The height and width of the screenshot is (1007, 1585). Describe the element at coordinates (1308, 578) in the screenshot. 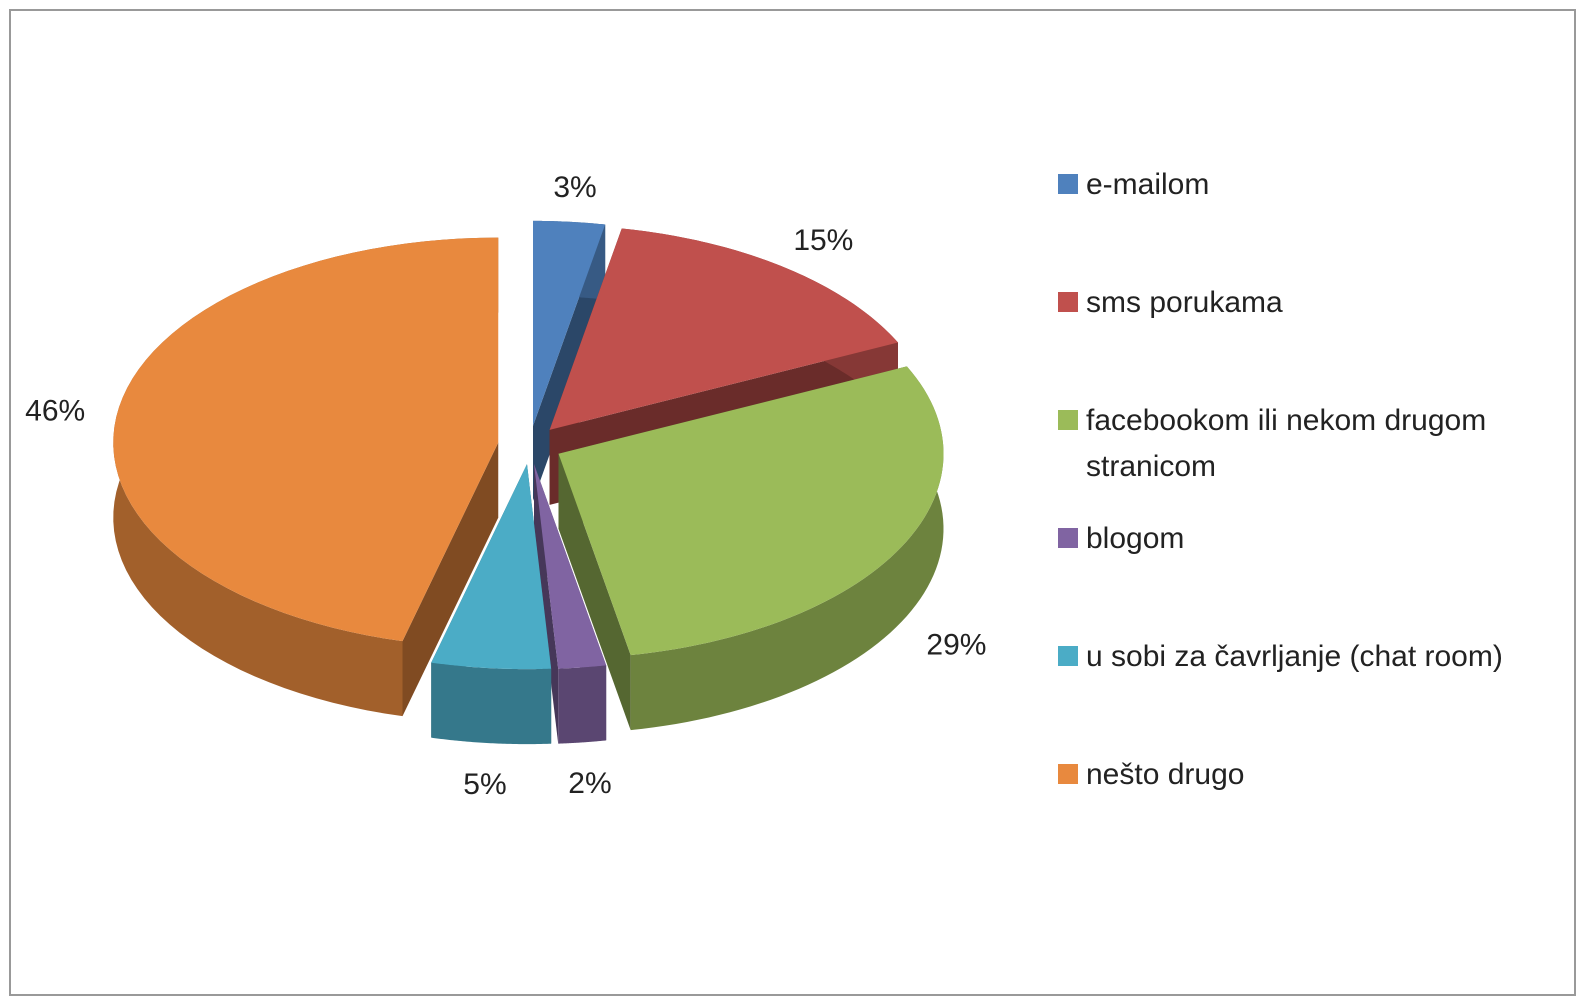

I see `legend-item: blogom` at that location.